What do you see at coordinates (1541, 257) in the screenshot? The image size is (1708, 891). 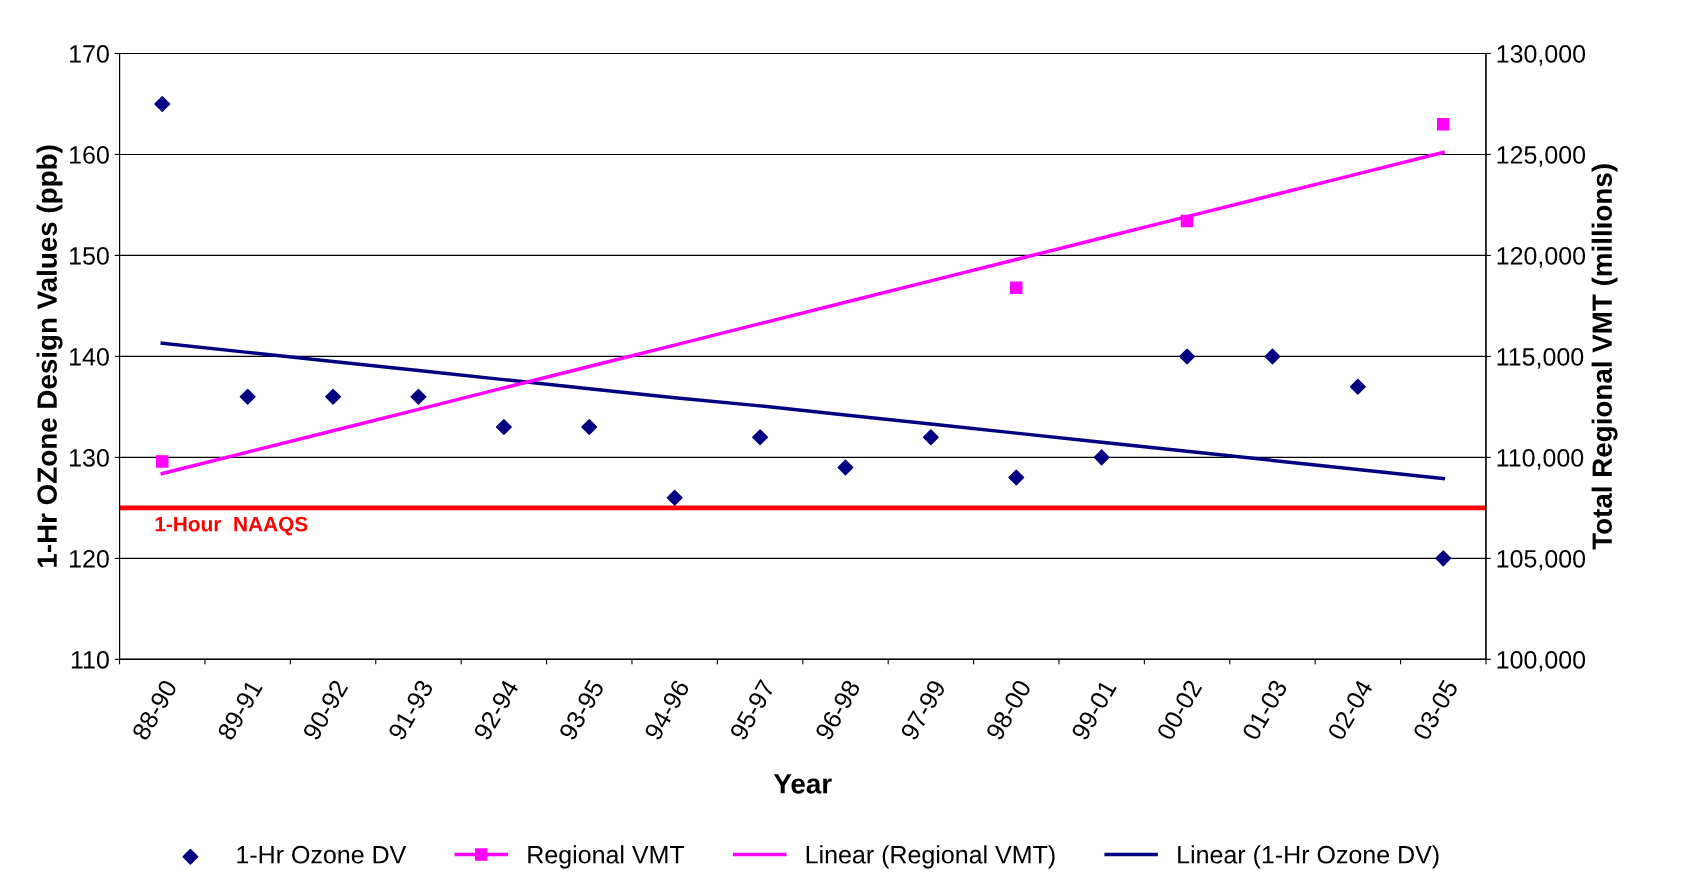 I see `y2-tick-label: 120,000` at bounding box center [1541, 257].